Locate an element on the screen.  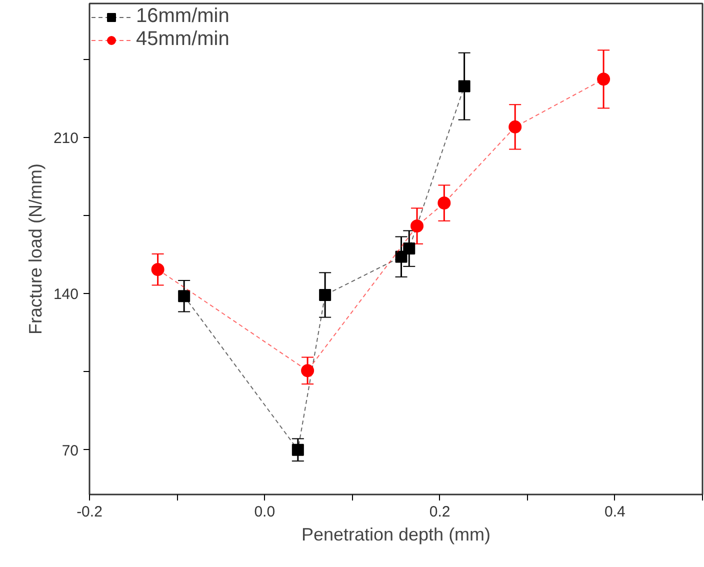
x-tick-label: -0.2 is located at coordinates (89, 512).